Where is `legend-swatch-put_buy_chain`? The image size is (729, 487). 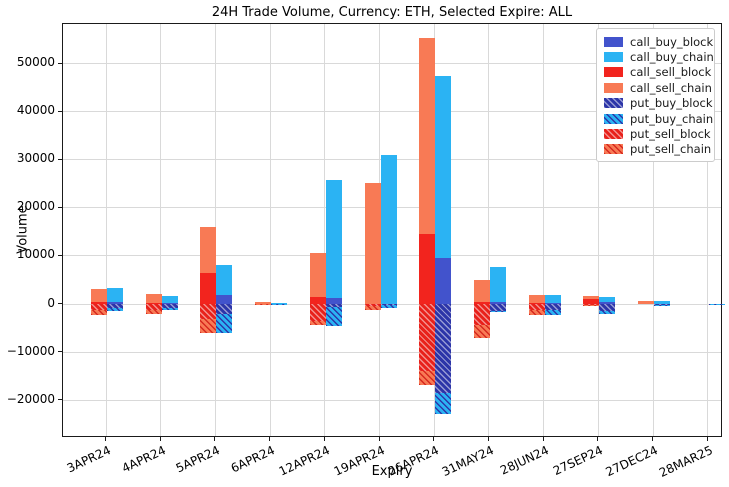
legend-swatch-put_buy_chain is located at coordinates (613, 118).